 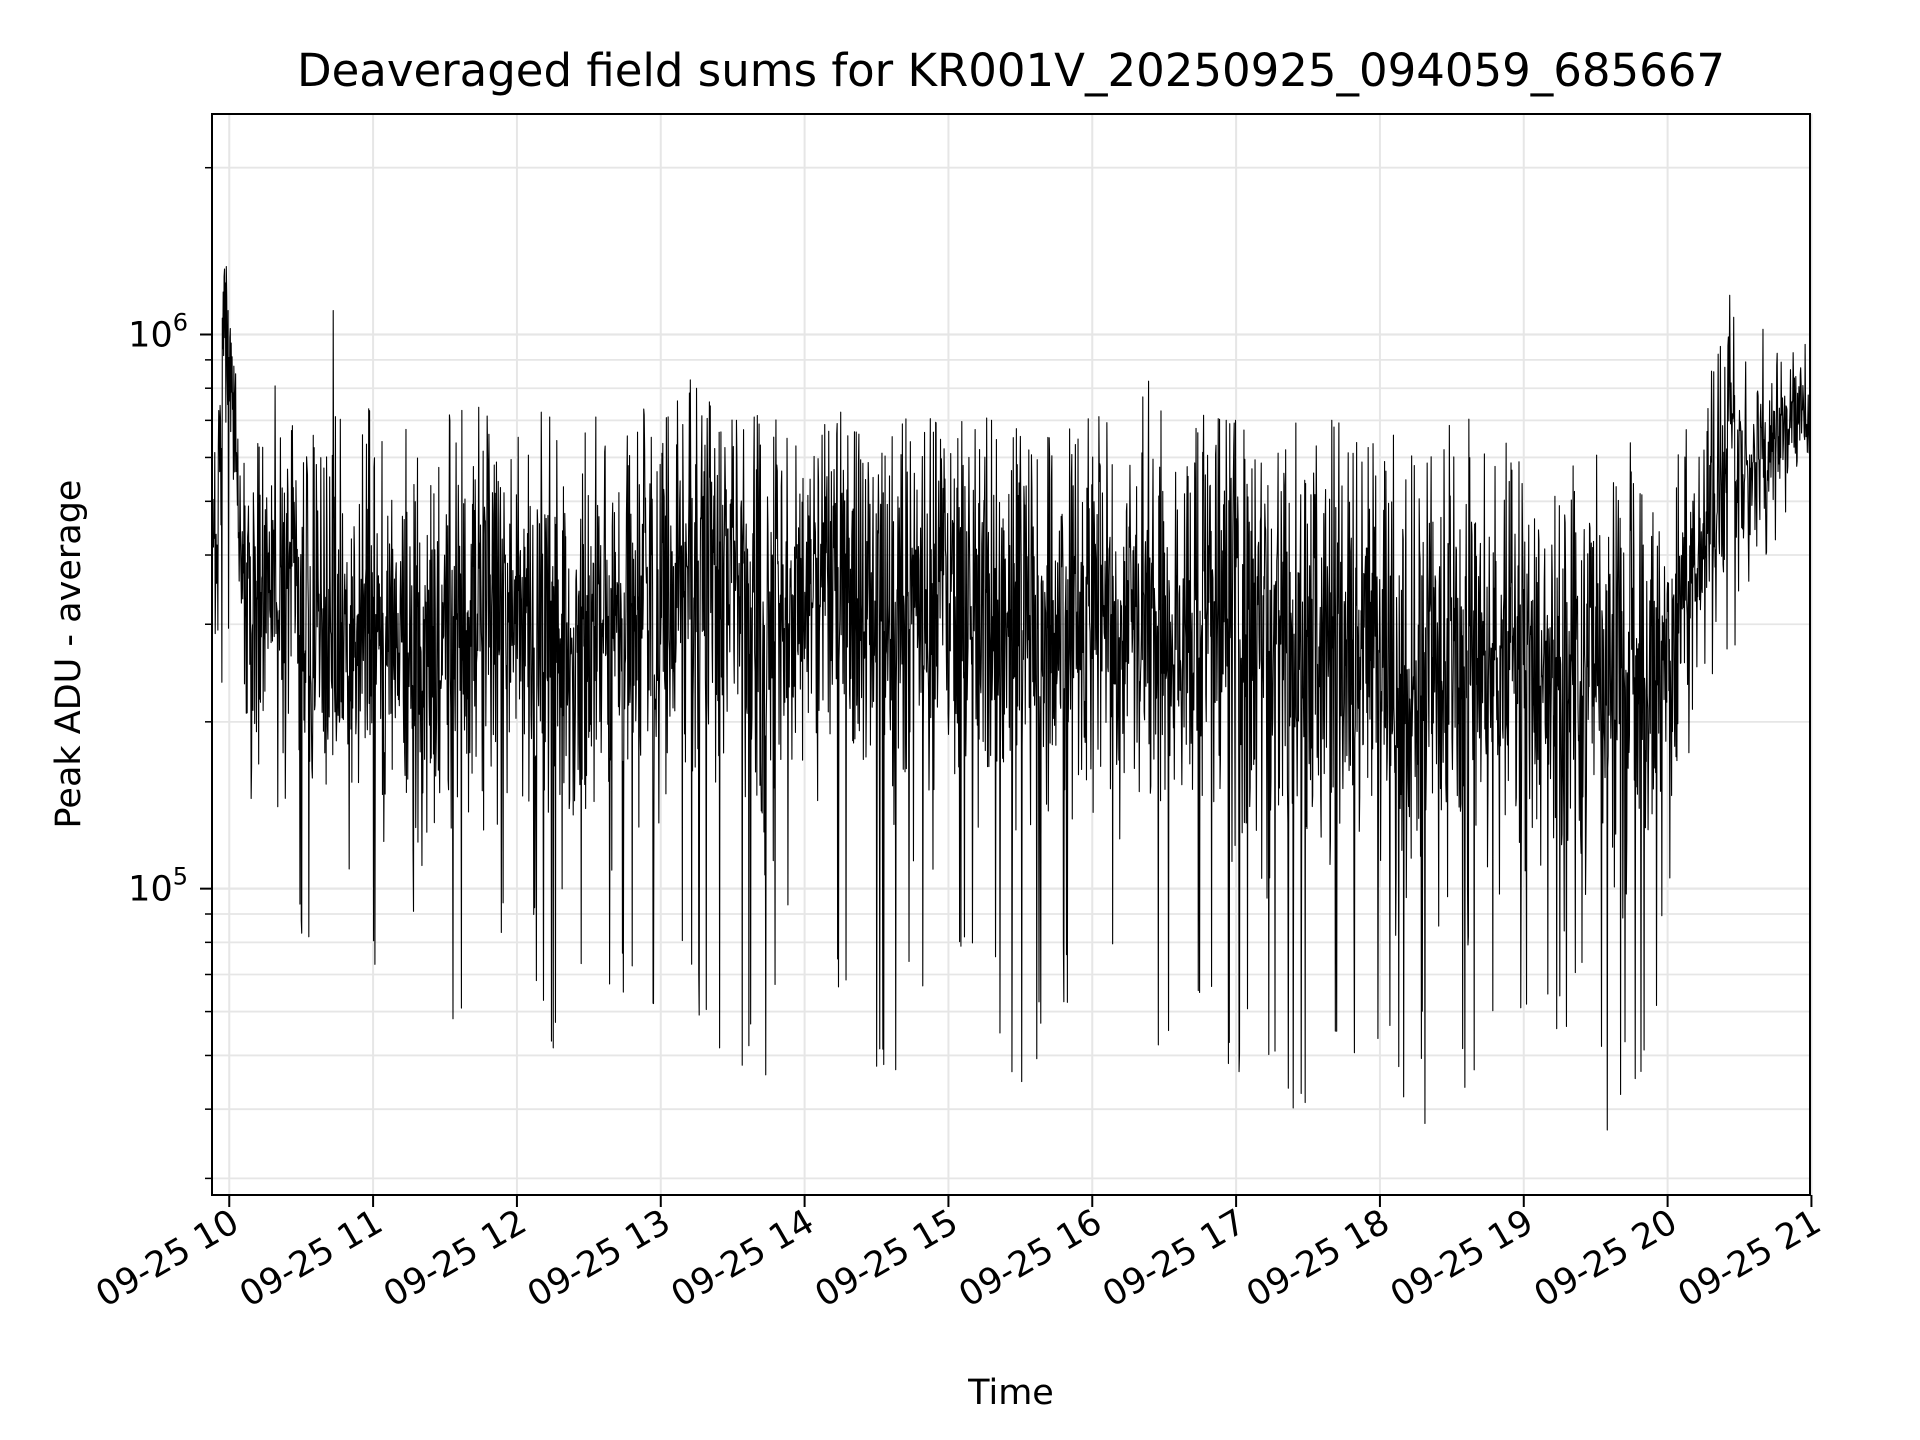 I want to click on x-axis-label: Time, so click(x=1010, y=1393).